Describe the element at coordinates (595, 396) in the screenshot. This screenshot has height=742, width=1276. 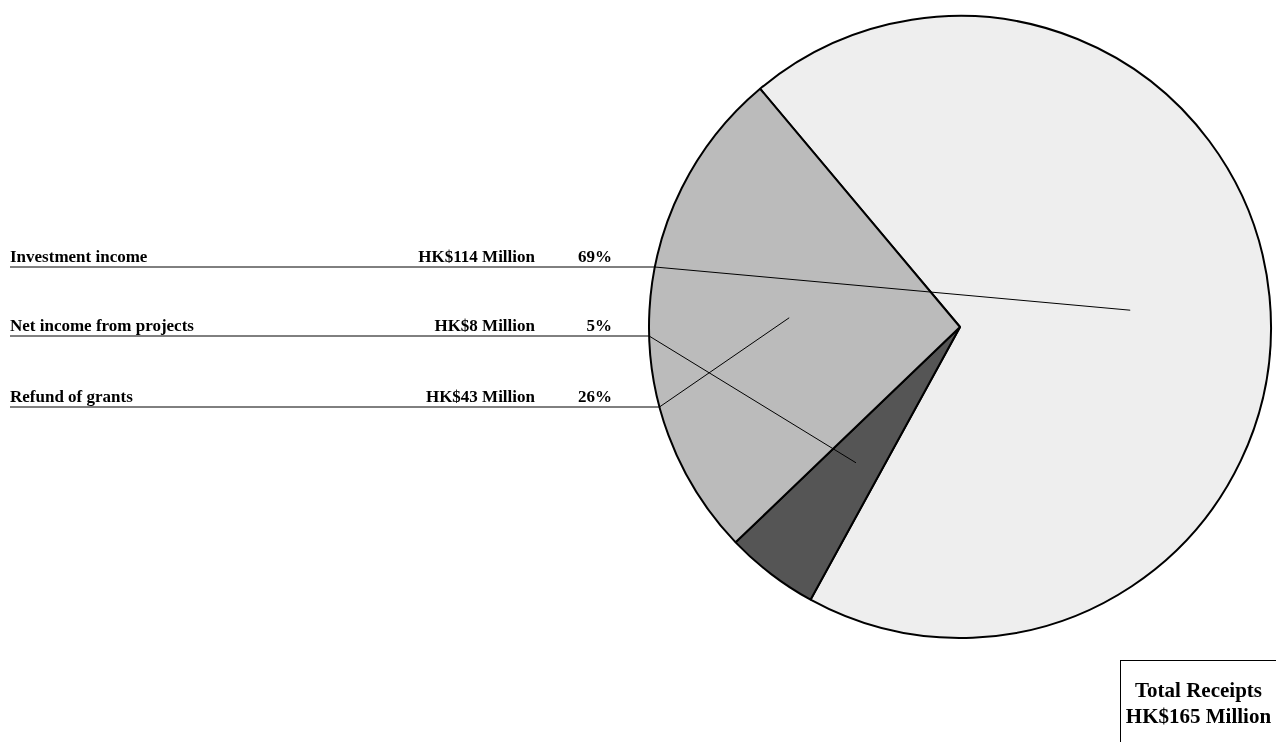
I see `text: 26%` at that location.